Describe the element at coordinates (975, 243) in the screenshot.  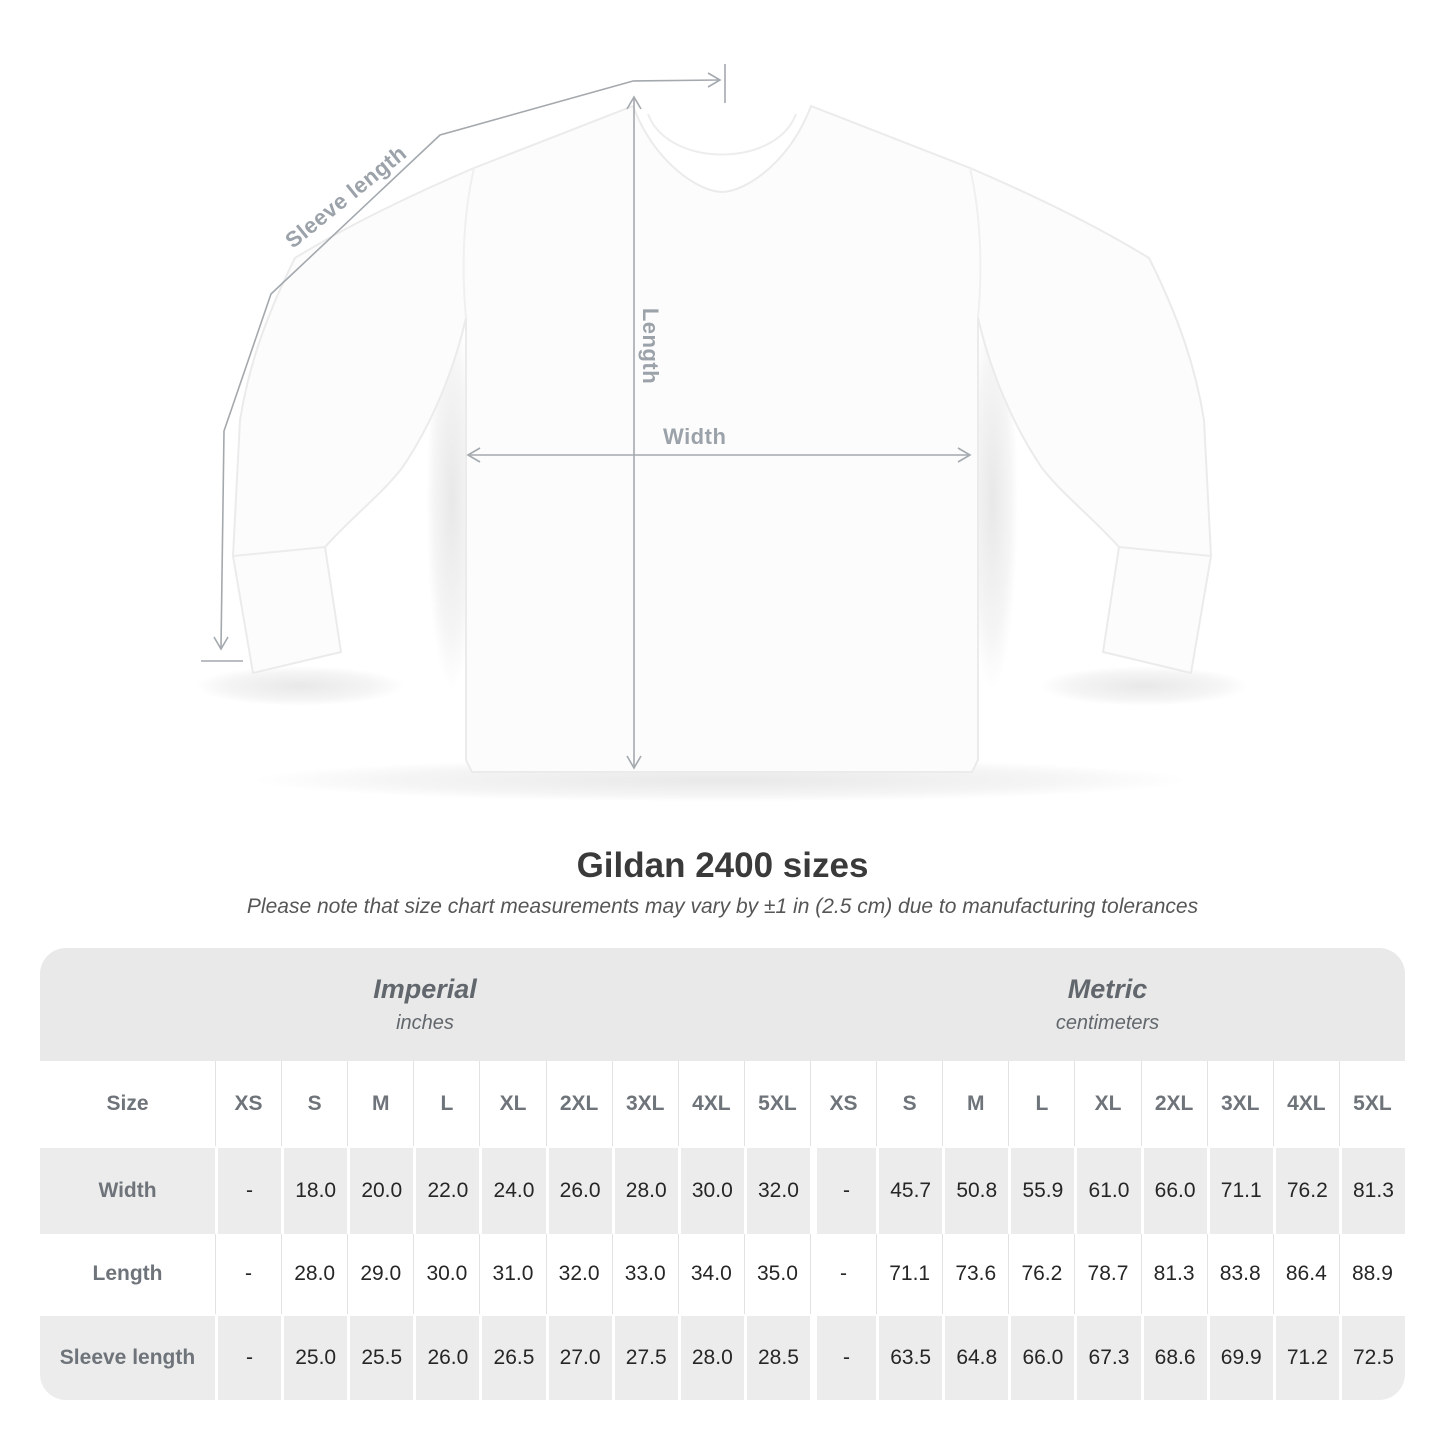
I see `armhole-seam-right` at that location.